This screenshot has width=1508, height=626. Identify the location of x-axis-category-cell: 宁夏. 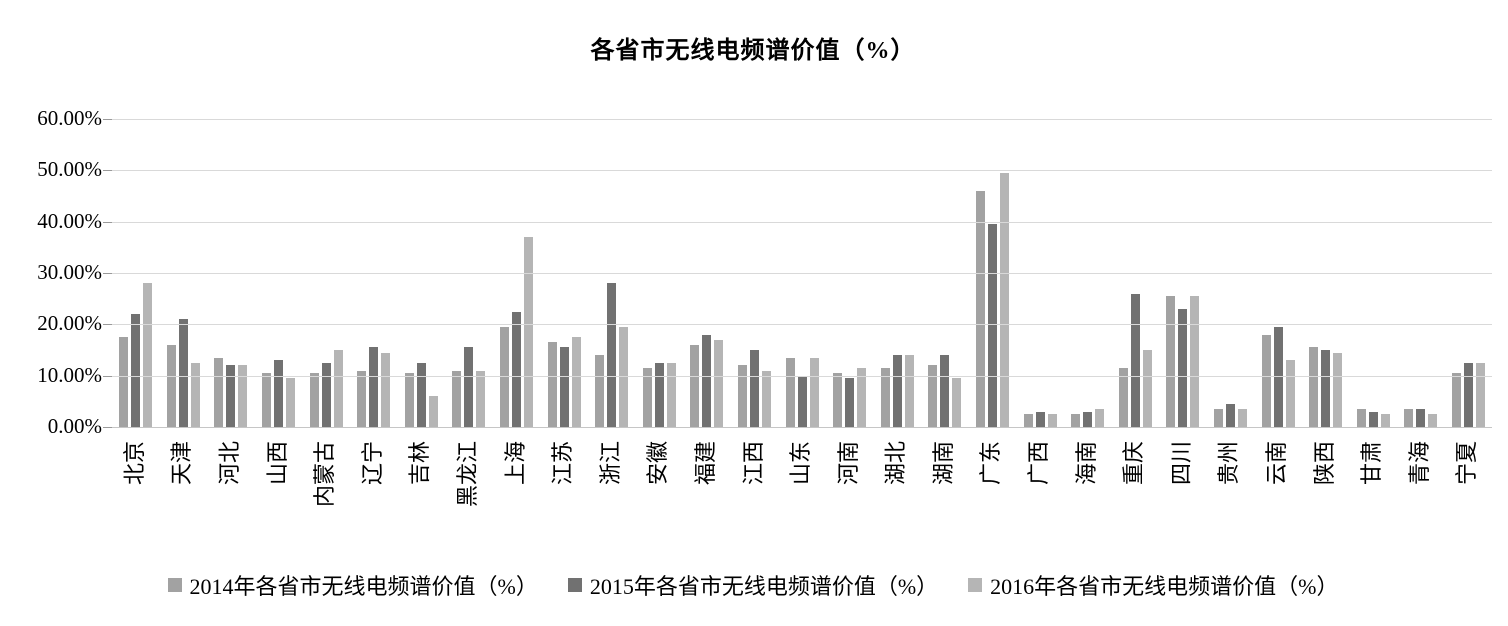
(1469, 488).